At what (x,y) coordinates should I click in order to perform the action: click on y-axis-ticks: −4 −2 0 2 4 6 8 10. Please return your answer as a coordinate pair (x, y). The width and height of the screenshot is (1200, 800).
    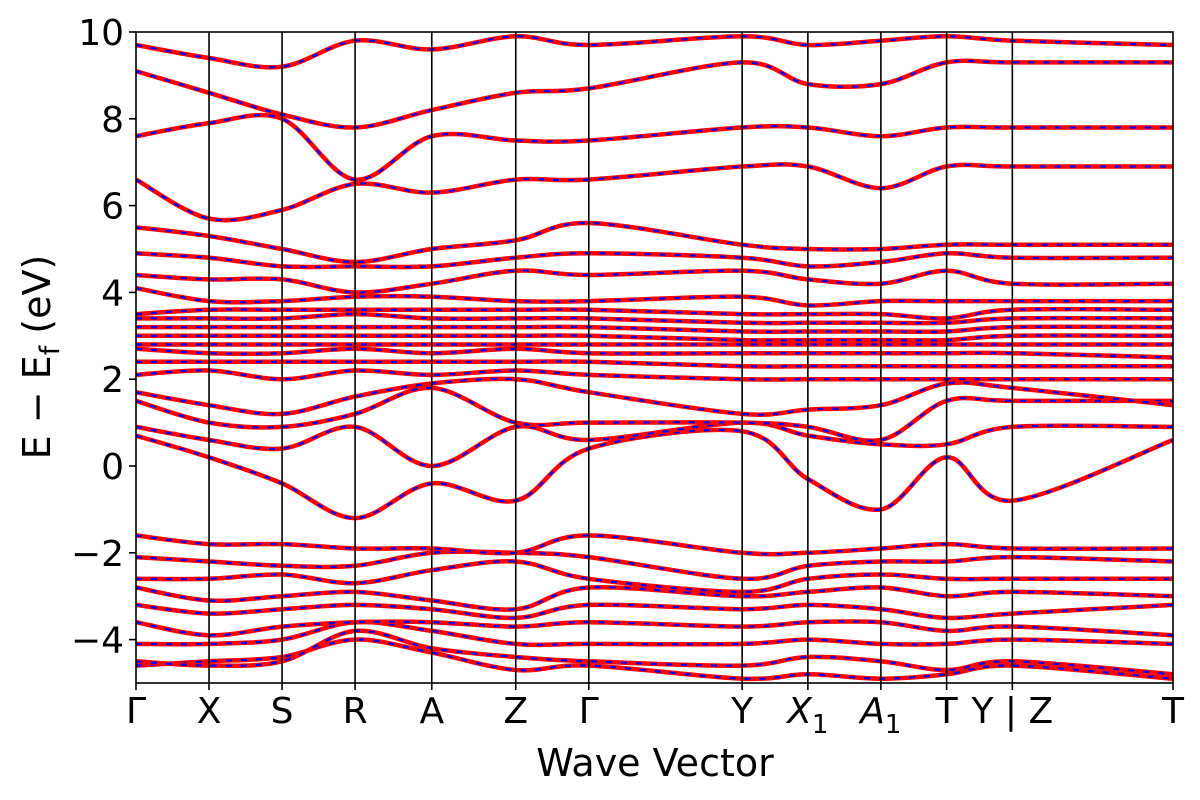
    Looking at the image, I should click on (103, 337).